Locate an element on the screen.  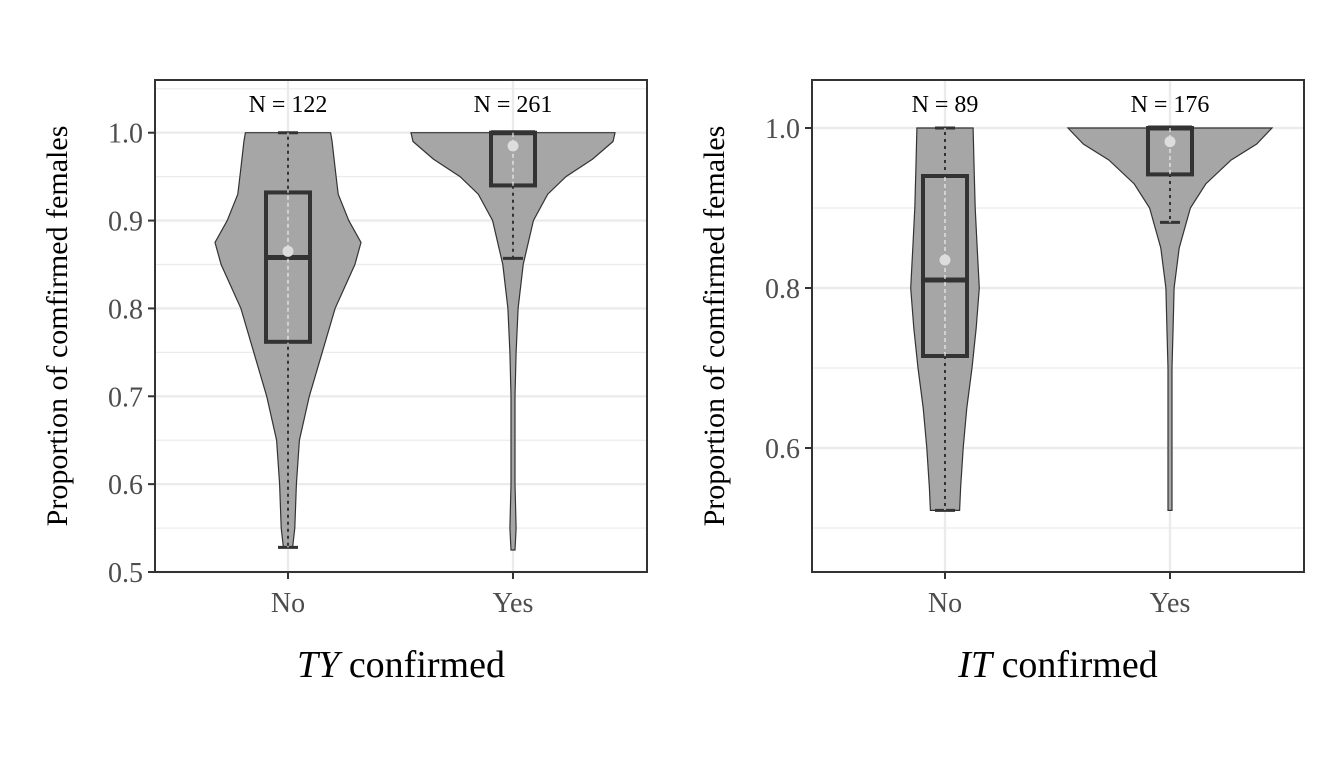
n-label: N = 176 is located at coordinates (1170, 105).